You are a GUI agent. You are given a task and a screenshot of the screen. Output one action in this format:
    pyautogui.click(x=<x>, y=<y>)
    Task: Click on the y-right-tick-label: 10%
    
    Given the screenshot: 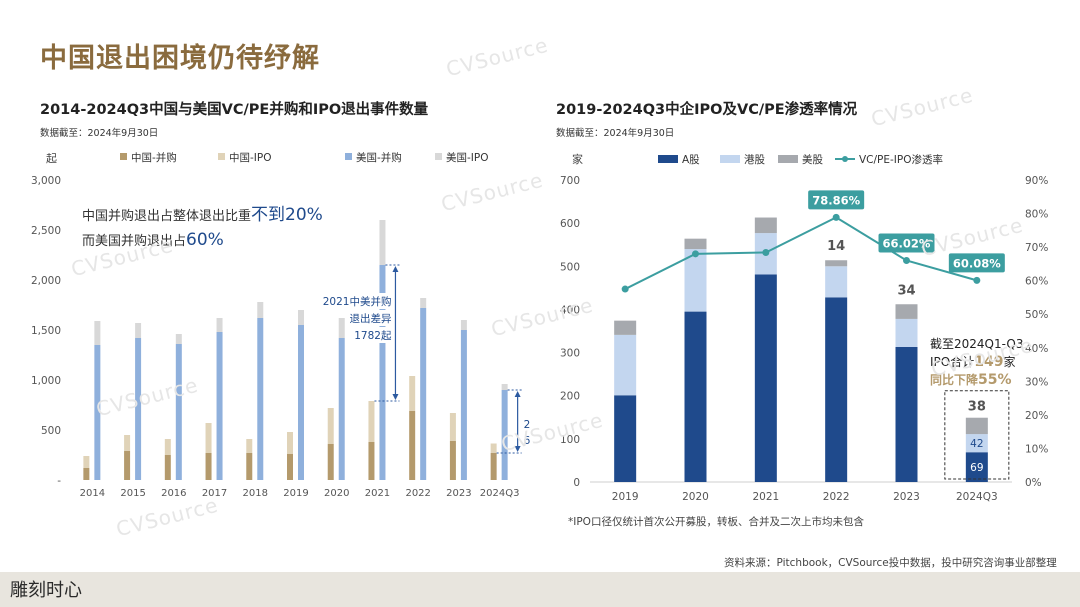 What is the action you would take?
    pyautogui.click(x=1036, y=449)
    